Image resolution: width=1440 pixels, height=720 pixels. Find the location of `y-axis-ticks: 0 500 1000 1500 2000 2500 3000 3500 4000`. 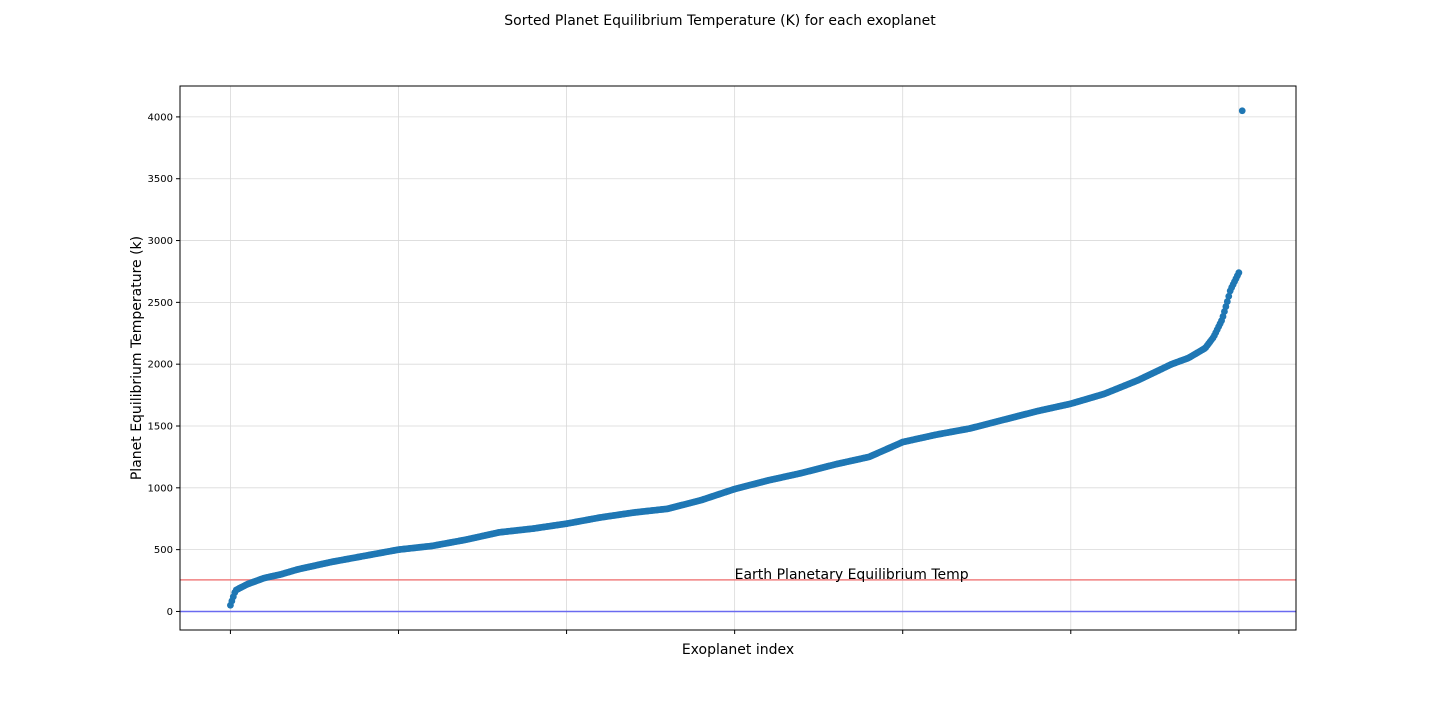

y-axis-ticks: 0 500 1000 1500 2000 2500 3000 3500 4000 is located at coordinates (164, 365).